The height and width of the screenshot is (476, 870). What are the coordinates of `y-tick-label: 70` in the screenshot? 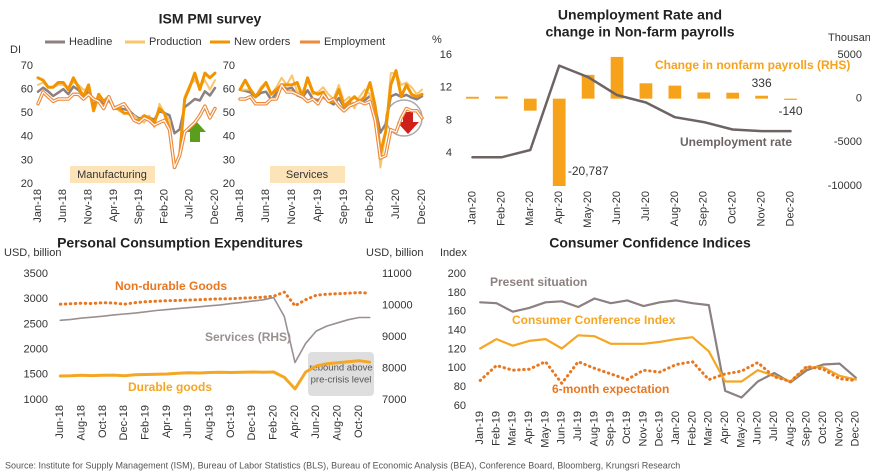 It's located at (229, 66).